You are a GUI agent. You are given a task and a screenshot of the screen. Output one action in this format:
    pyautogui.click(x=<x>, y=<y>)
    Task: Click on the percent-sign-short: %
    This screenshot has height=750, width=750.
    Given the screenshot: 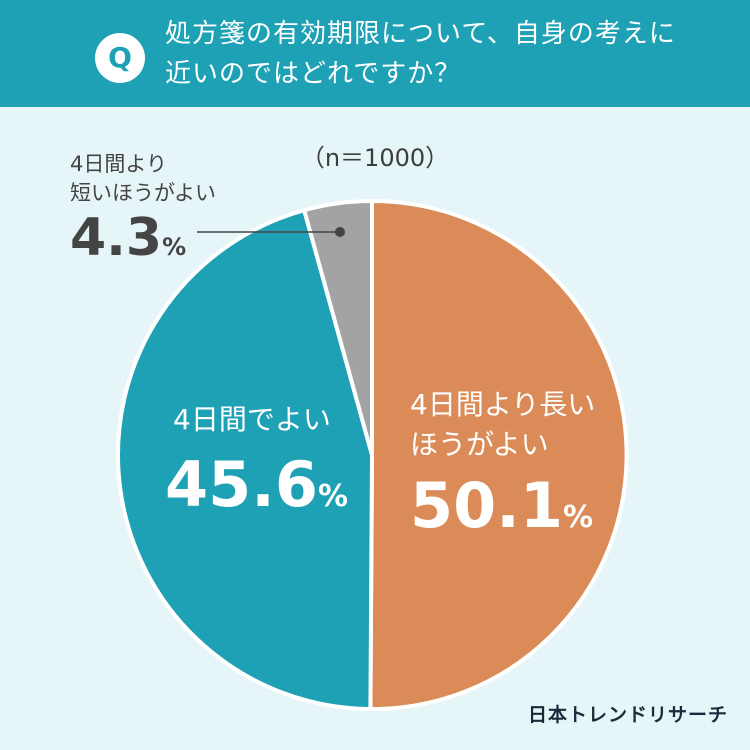 What is the action you would take?
    pyautogui.click(x=174, y=247)
    